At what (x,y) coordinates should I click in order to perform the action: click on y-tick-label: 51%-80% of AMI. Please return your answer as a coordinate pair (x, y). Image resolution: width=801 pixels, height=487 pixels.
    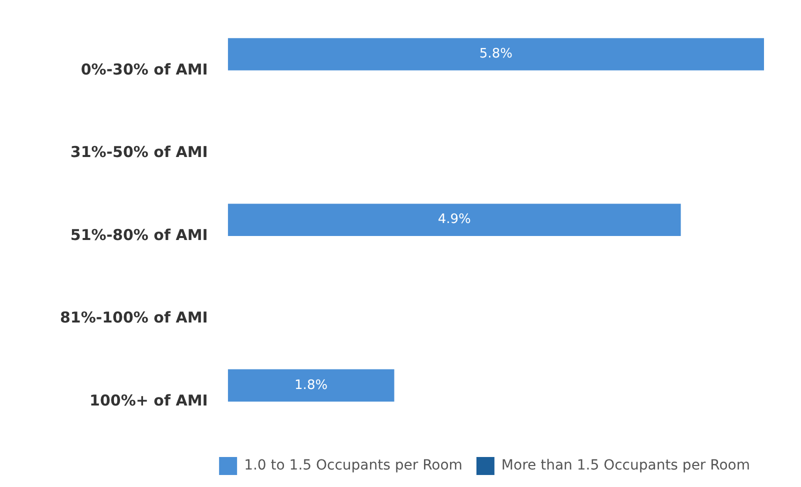
    Looking at the image, I should click on (139, 235).